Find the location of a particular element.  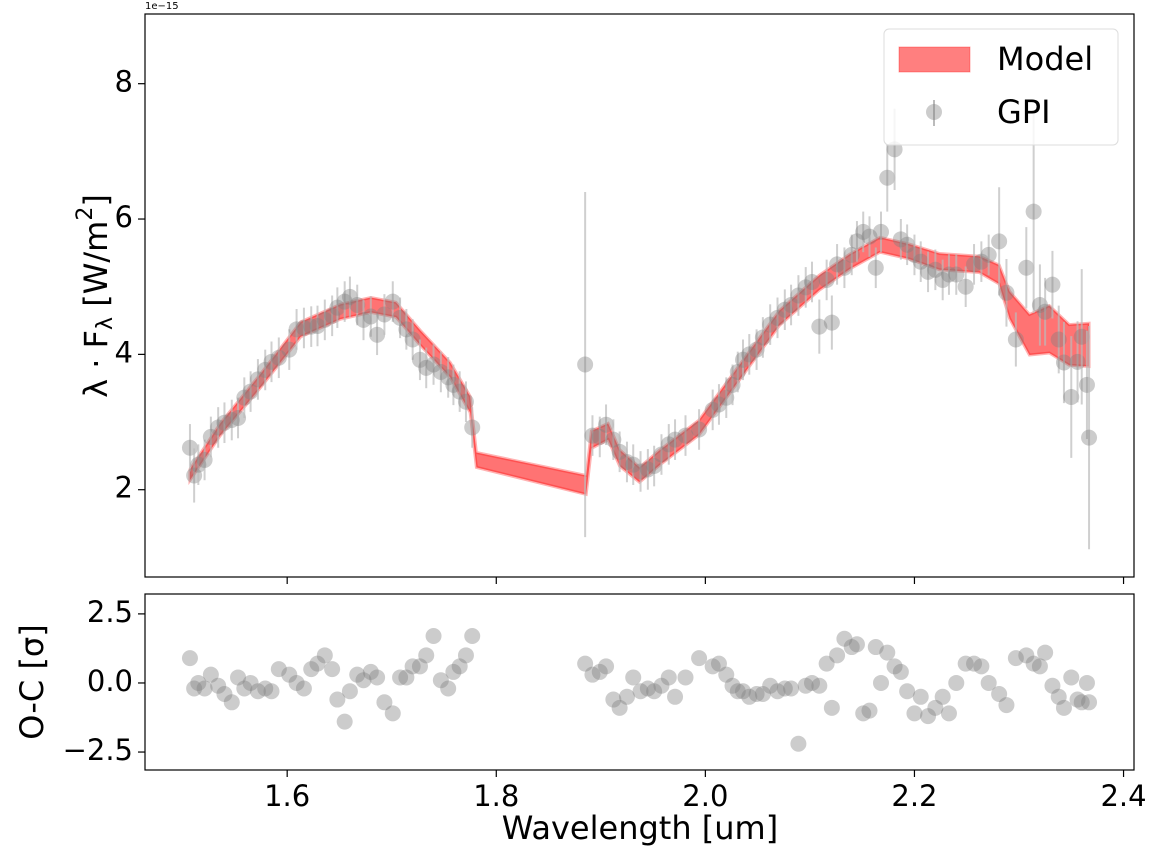

y-tick-label: 6 is located at coordinates (124, 217).